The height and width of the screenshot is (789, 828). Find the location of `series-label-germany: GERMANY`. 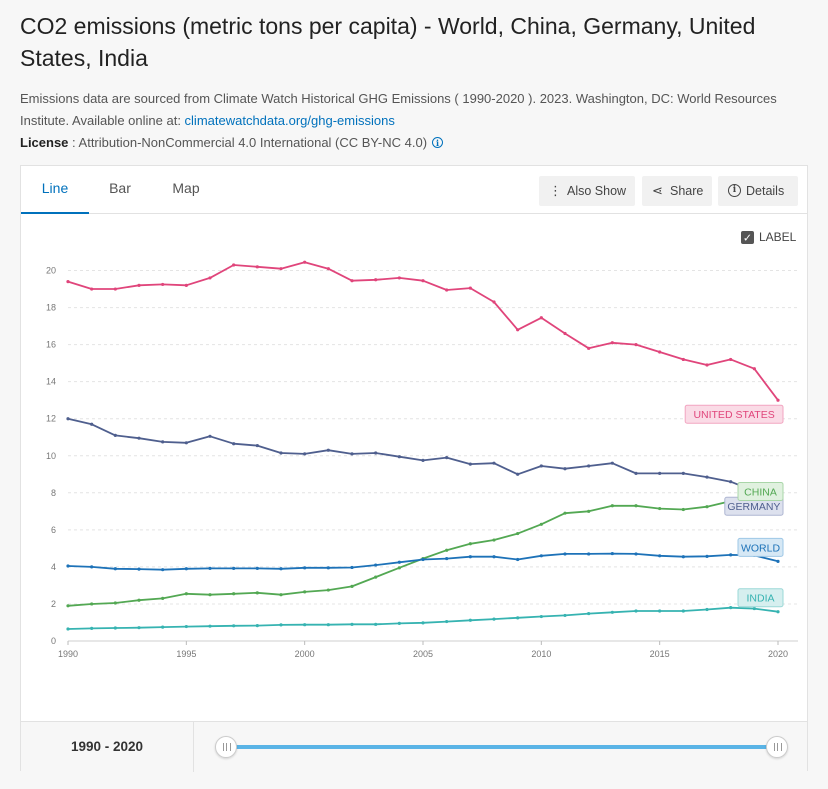

series-label-germany: GERMANY is located at coordinates (754, 506).